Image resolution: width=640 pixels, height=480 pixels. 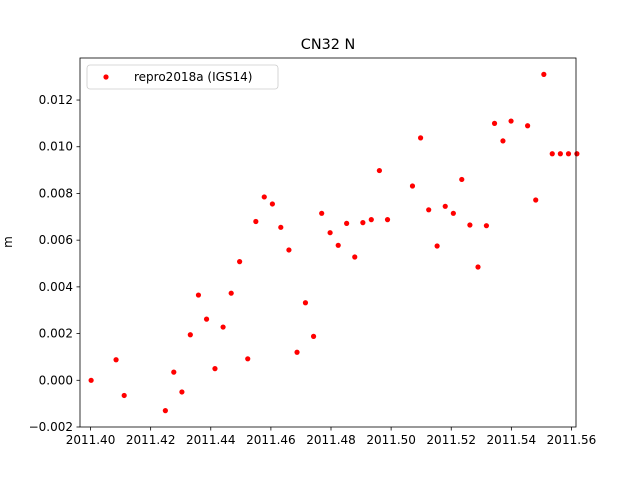 What do you see at coordinates (271, 440) in the screenshot?
I see `x-tick-label: 2011.46` at bounding box center [271, 440].